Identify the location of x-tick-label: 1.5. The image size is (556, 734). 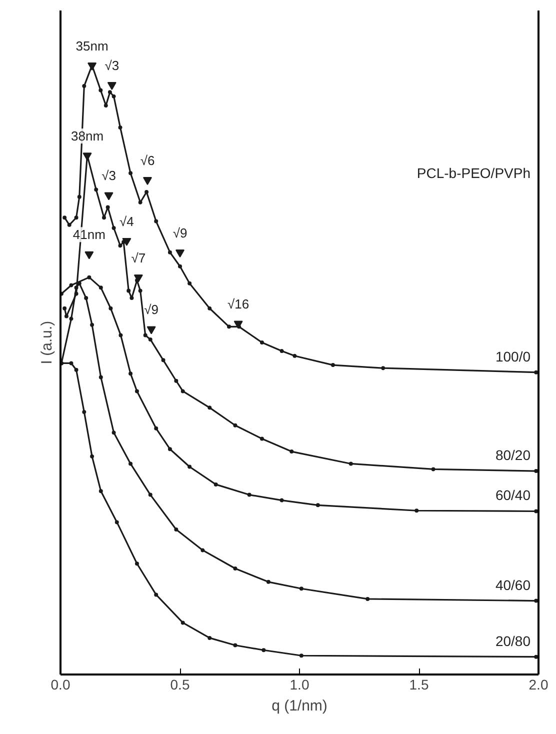
(419, 684).